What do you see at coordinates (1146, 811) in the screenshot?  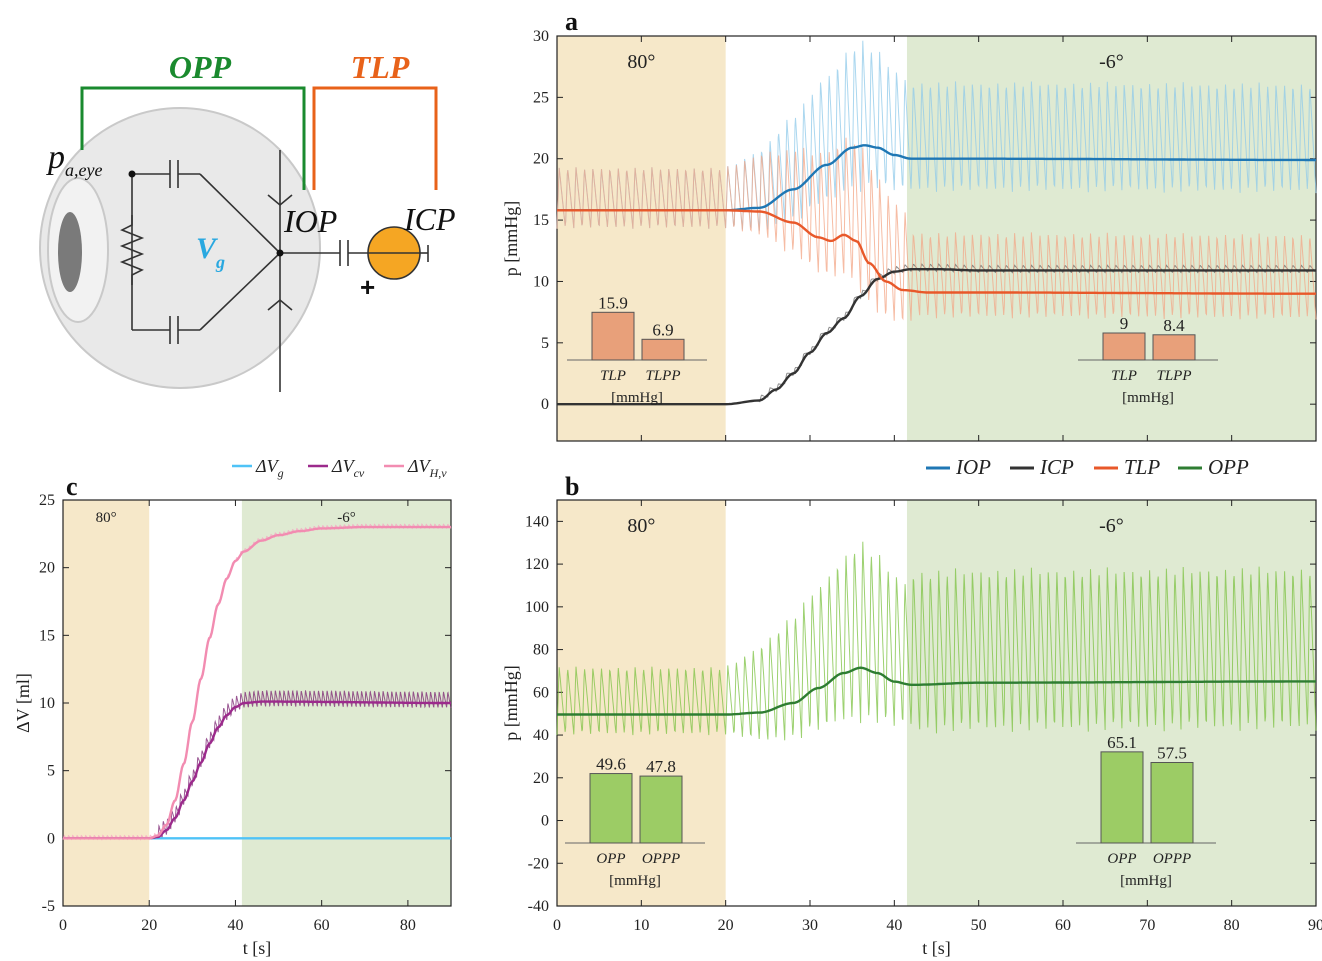 I see `bar-inset: 65.1 OPP 57.5 OPPP [mmHg]` at bounding box center [1146, 811].